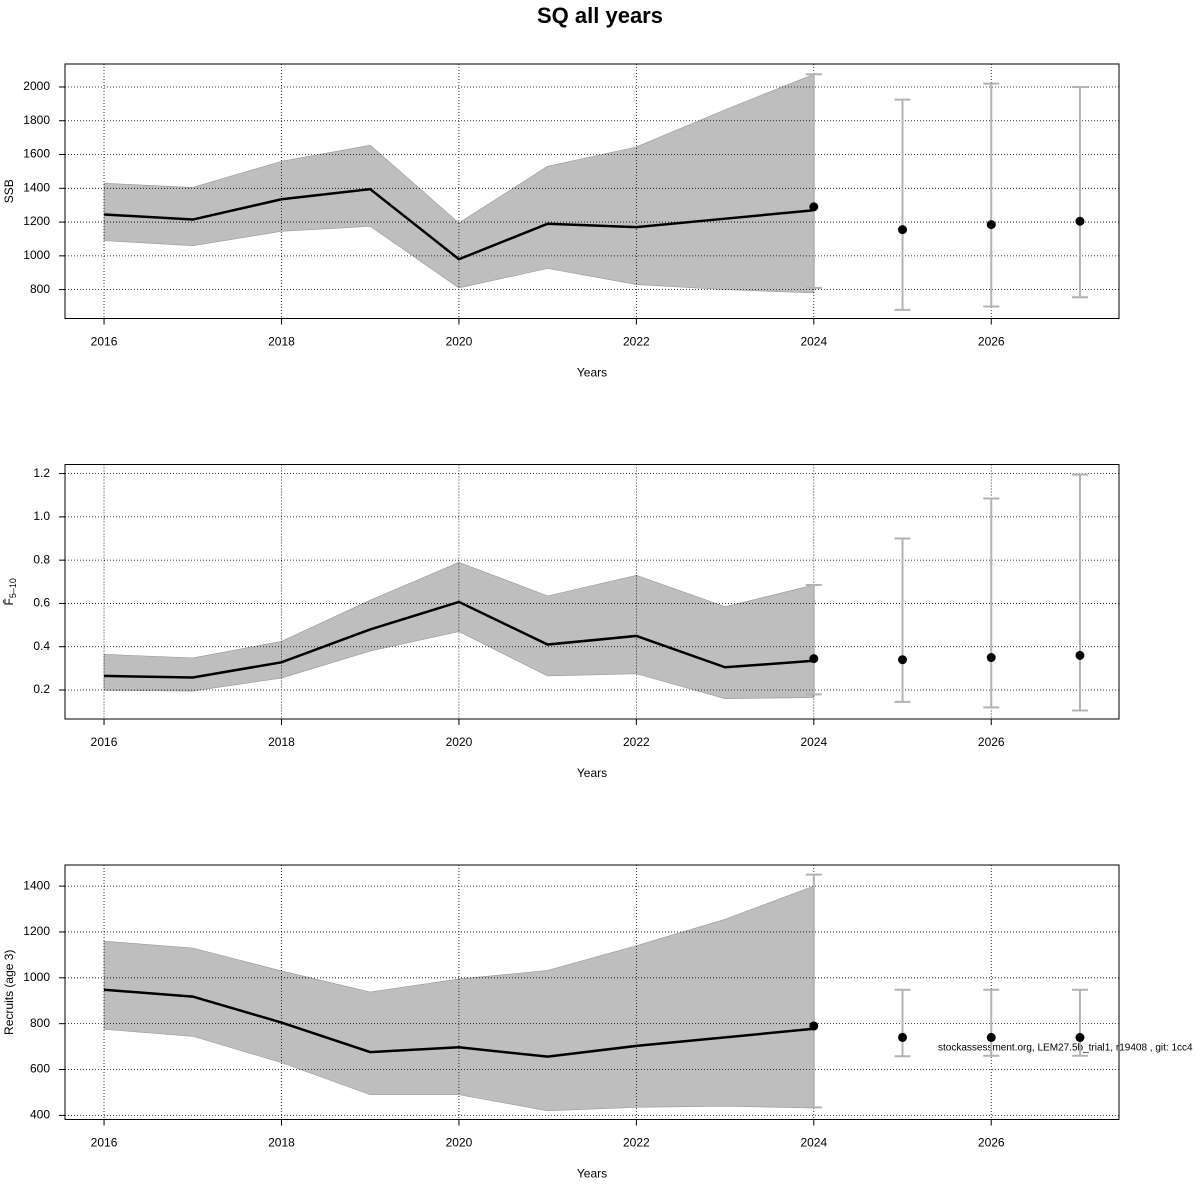  Describe the element at coordinates (40, 1115) in the screenshot. I see `y-tick-label: 400` at that location.